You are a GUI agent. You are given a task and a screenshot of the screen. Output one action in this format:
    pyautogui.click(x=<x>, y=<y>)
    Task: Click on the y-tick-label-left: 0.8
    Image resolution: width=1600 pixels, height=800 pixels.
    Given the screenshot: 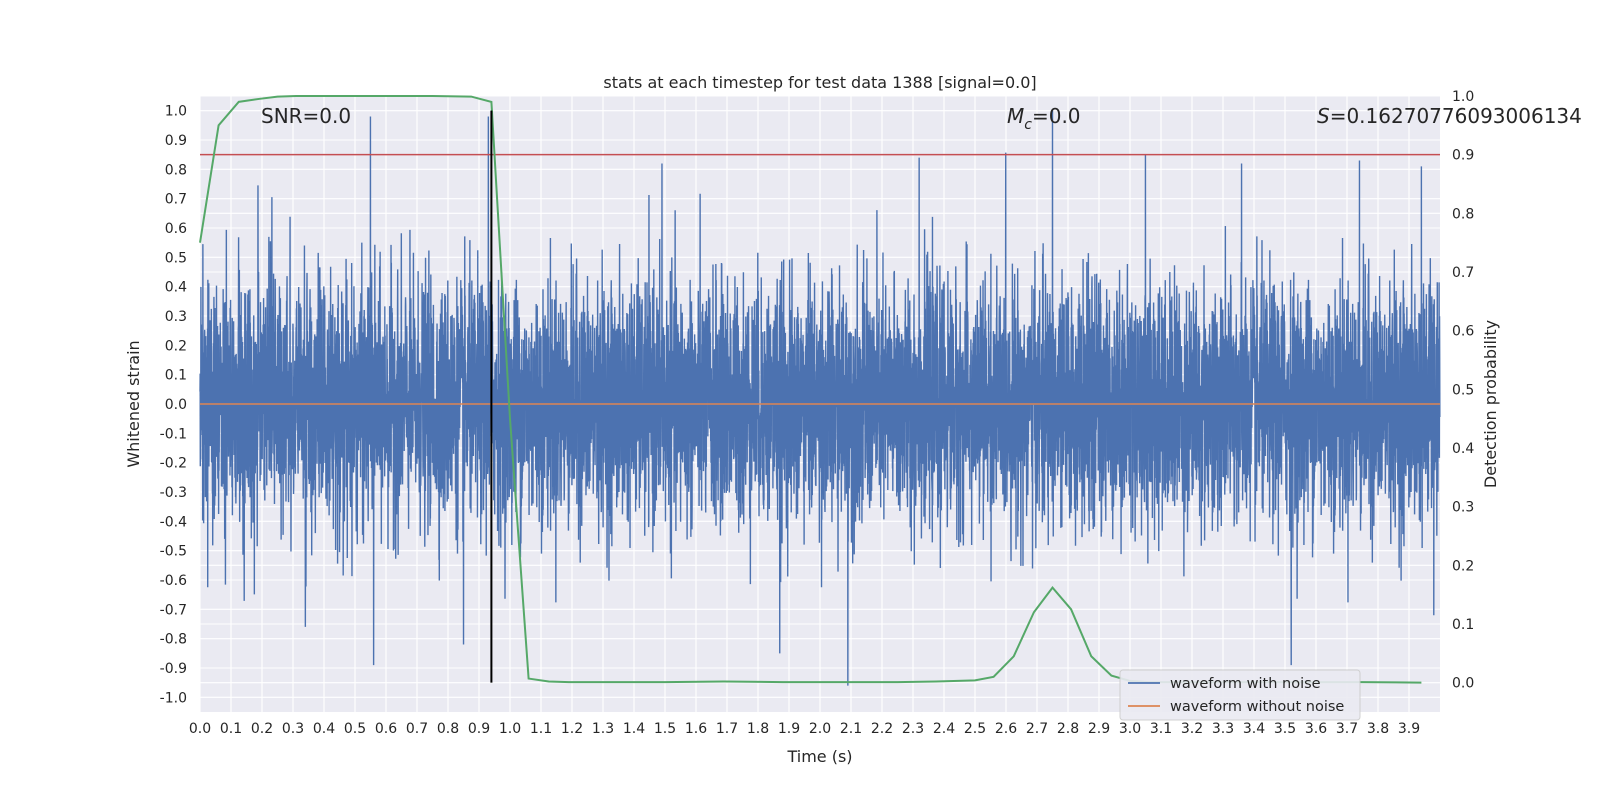 What is the action you would take?
    pyautogui.click(x=176, y=170)
    